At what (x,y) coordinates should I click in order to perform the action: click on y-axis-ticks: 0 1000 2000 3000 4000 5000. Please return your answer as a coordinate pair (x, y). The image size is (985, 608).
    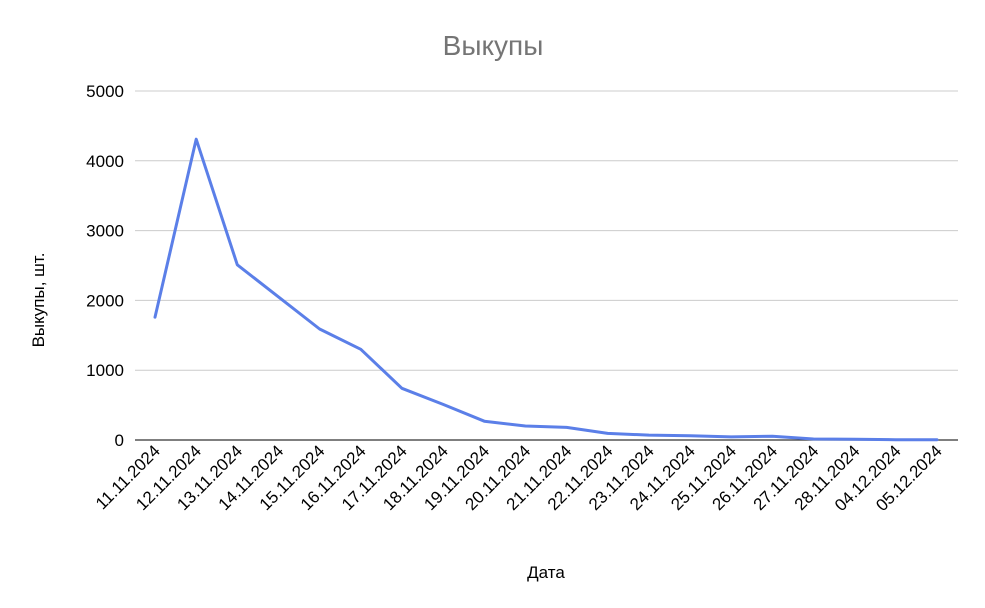
    Looking at the image, I should click on (105, 266).